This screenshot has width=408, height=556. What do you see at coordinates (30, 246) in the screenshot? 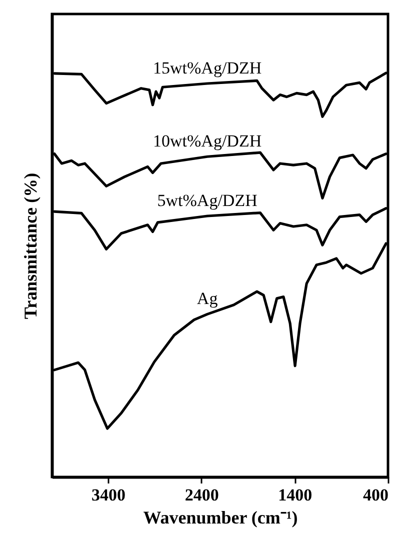
I see `y-axis-title: Transmittance (%)` at bounding box center [30, 246].